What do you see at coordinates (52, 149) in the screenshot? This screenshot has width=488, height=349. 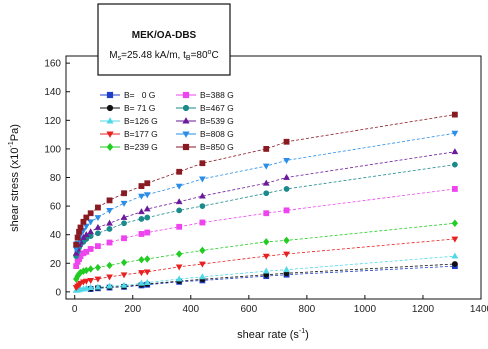 I see `y-tick-label: 100` at bounding box center [52, 149].